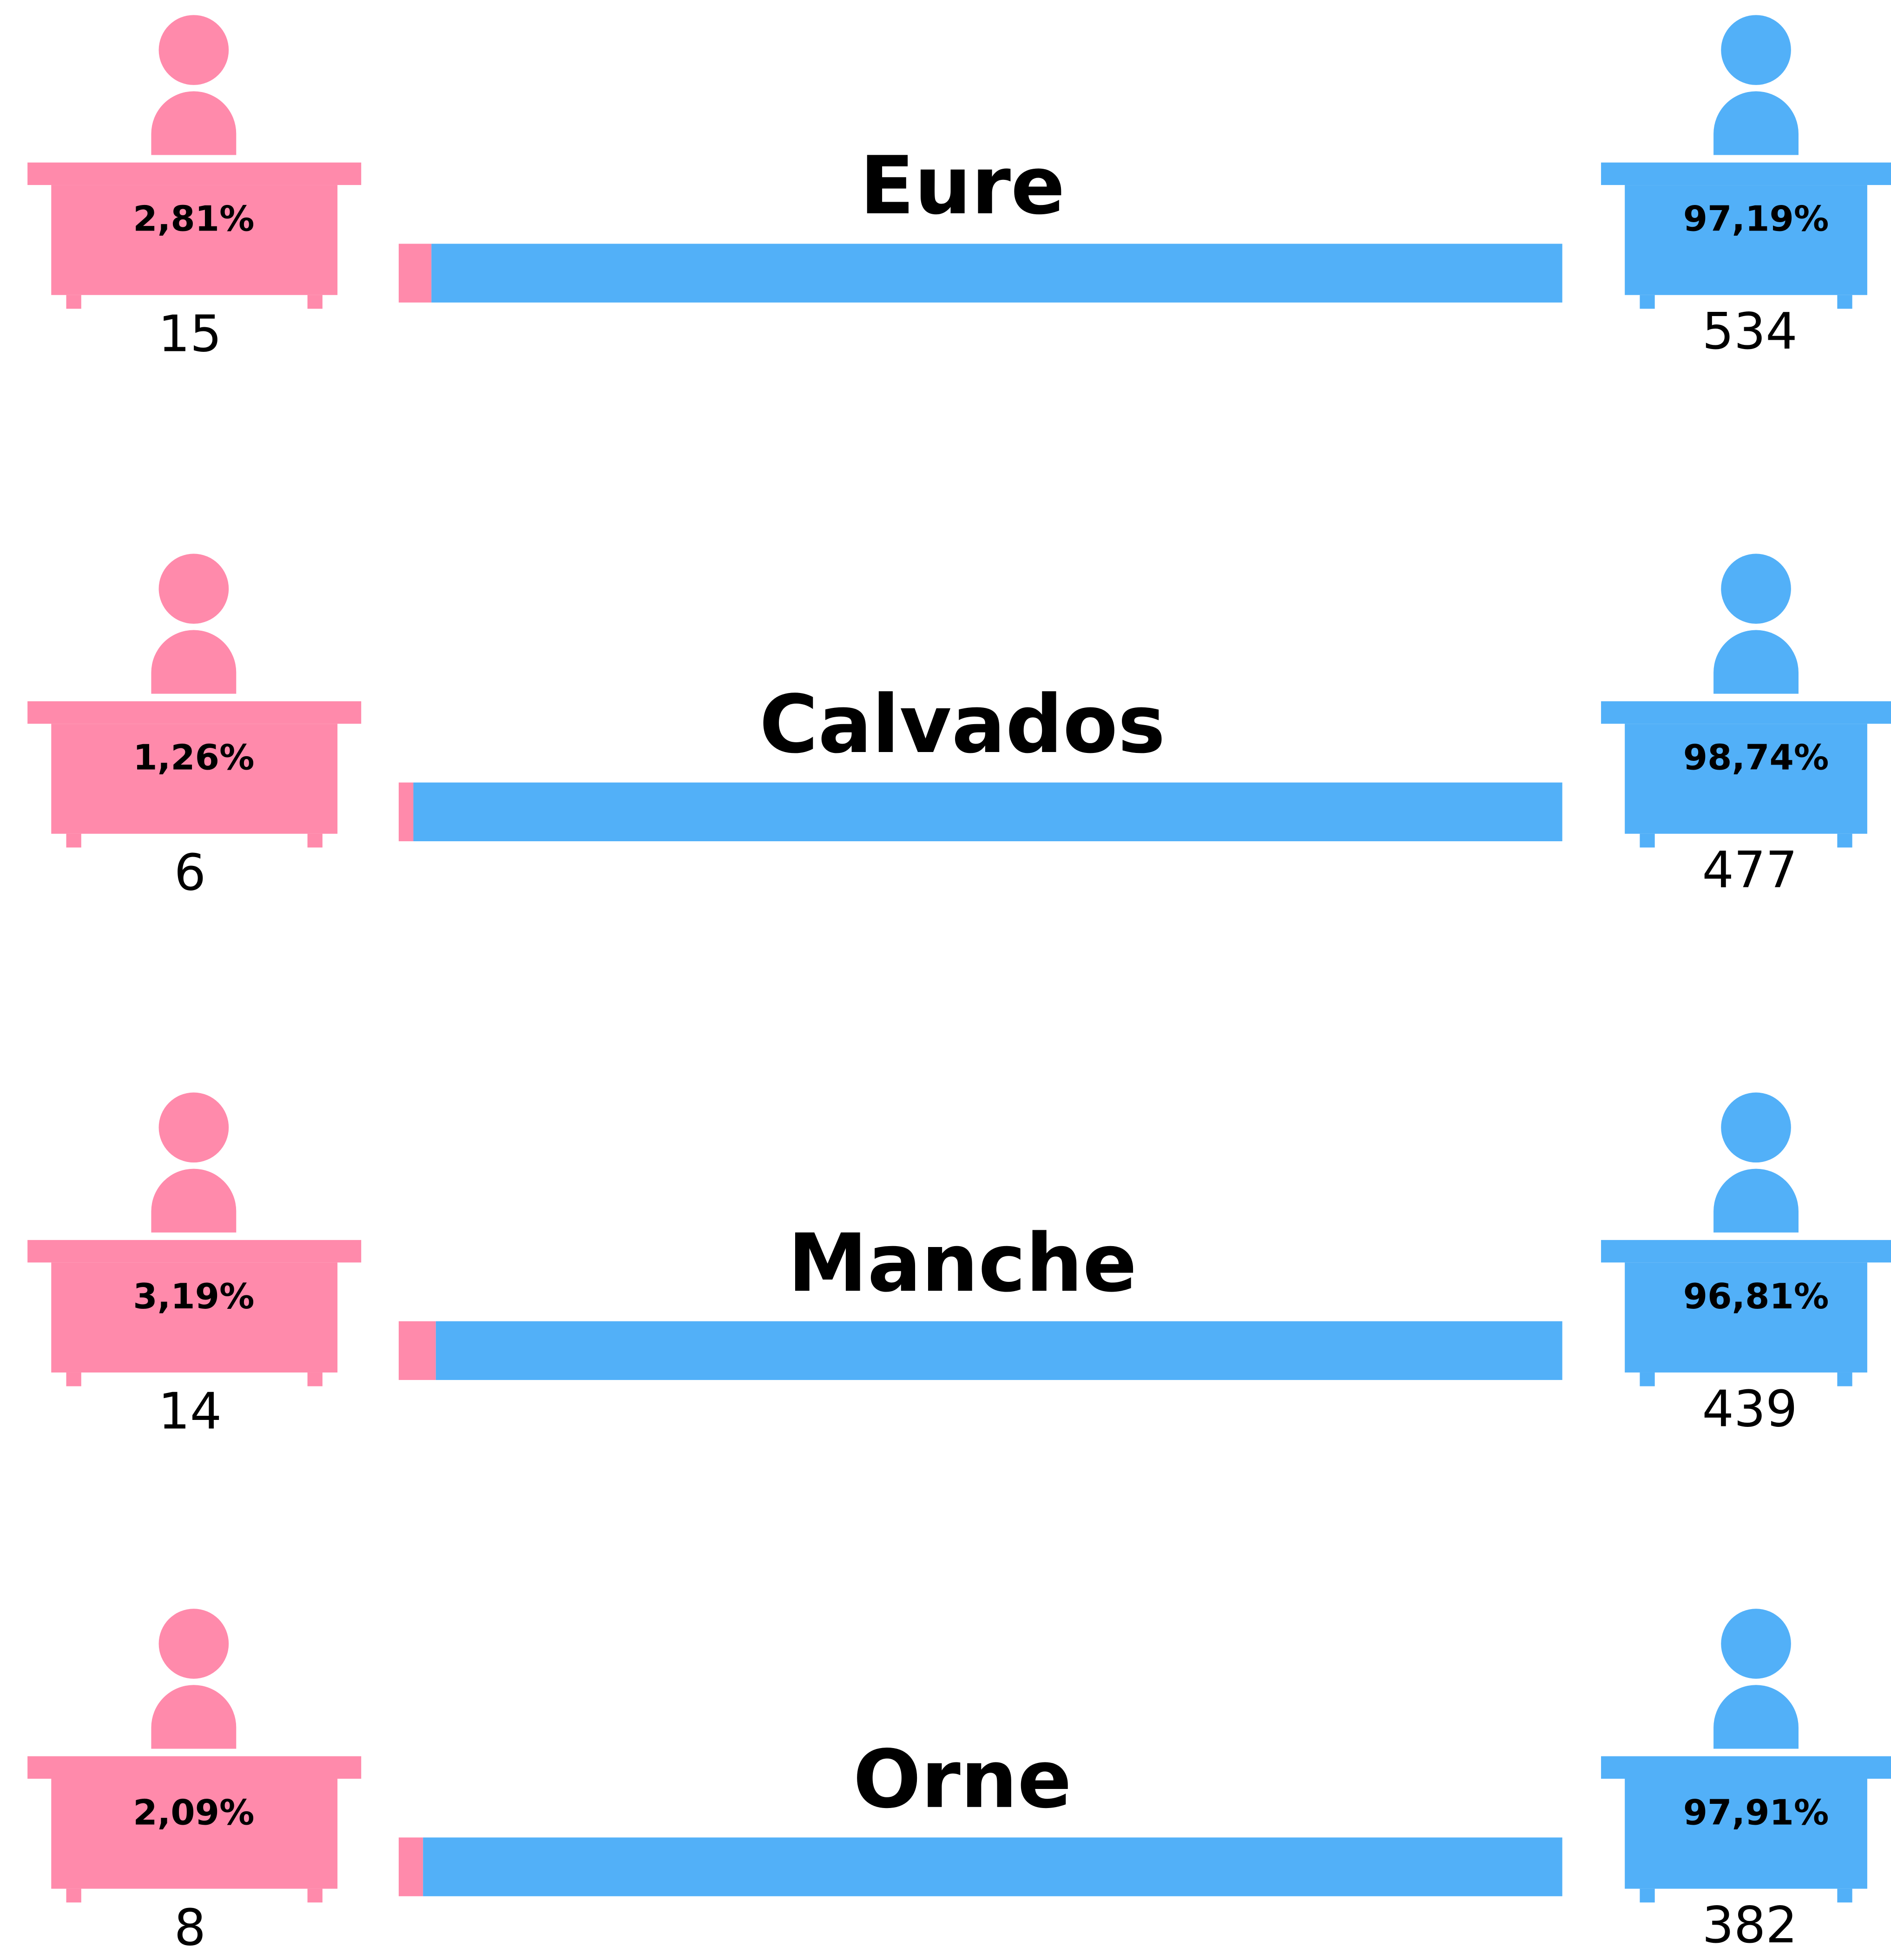  What do you see at coordinates (1749, 1409) in the screenshot?
I see `count-label: 439` at bounding box center [1749, 1409].